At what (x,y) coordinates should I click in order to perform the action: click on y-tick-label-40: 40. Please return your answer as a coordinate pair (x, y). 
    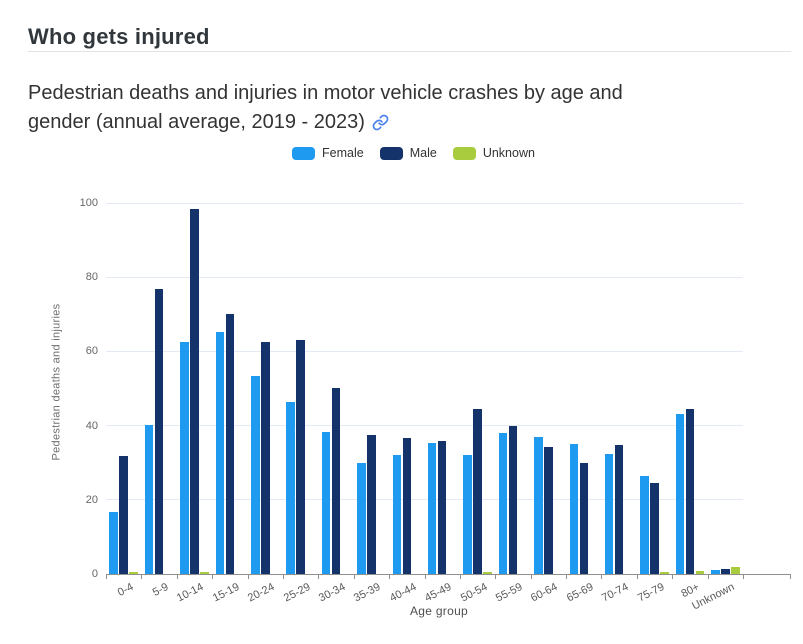
    Looking at the image, I should click on (91, 425).